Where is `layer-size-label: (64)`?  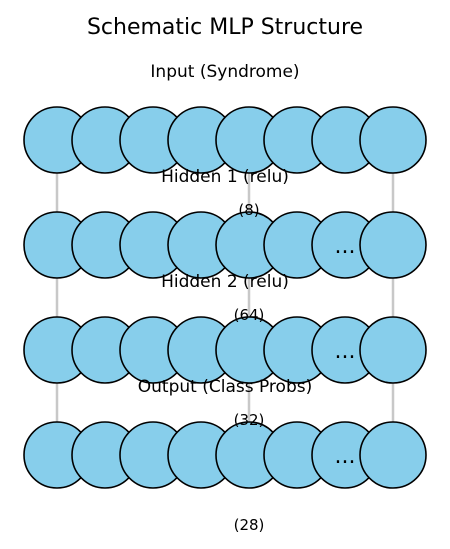 layer-size-label: (64) is located at coordinates (249, 315).